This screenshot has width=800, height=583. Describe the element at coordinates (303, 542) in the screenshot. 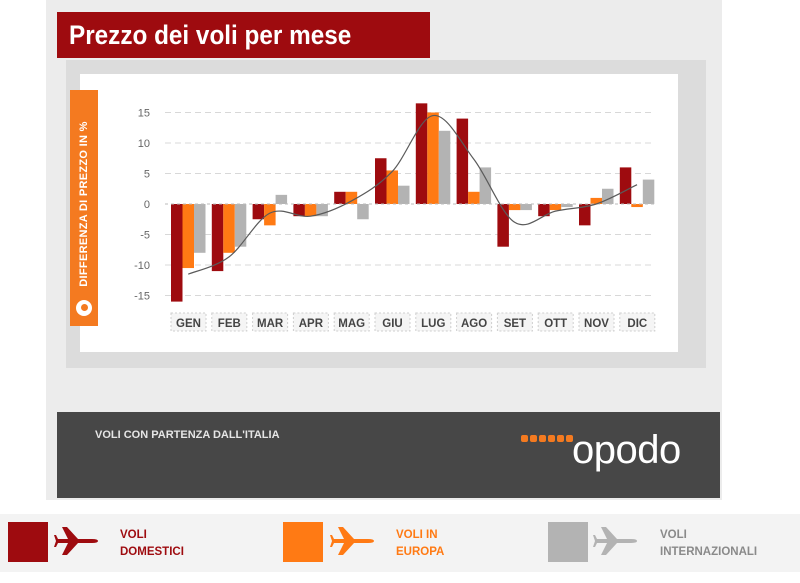

I see `legend-swatch-europe` at that location.